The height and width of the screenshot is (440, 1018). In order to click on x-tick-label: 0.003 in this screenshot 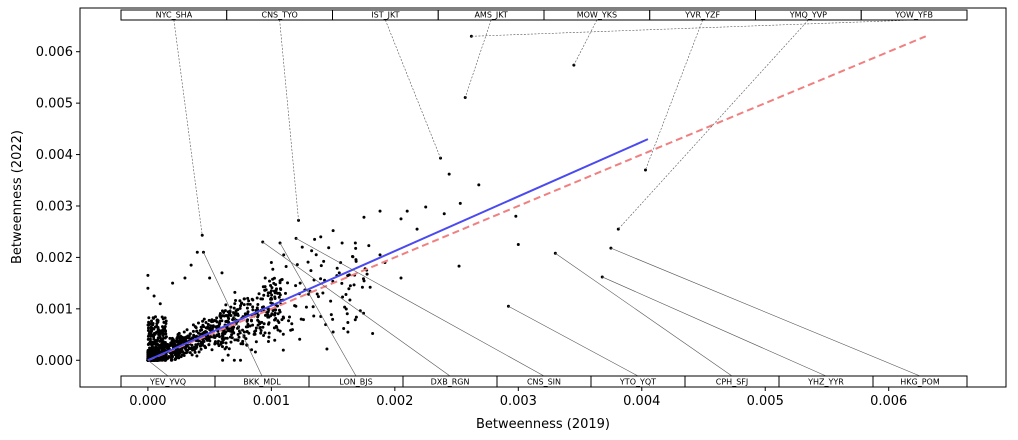, I will do `click(518, 401)`.